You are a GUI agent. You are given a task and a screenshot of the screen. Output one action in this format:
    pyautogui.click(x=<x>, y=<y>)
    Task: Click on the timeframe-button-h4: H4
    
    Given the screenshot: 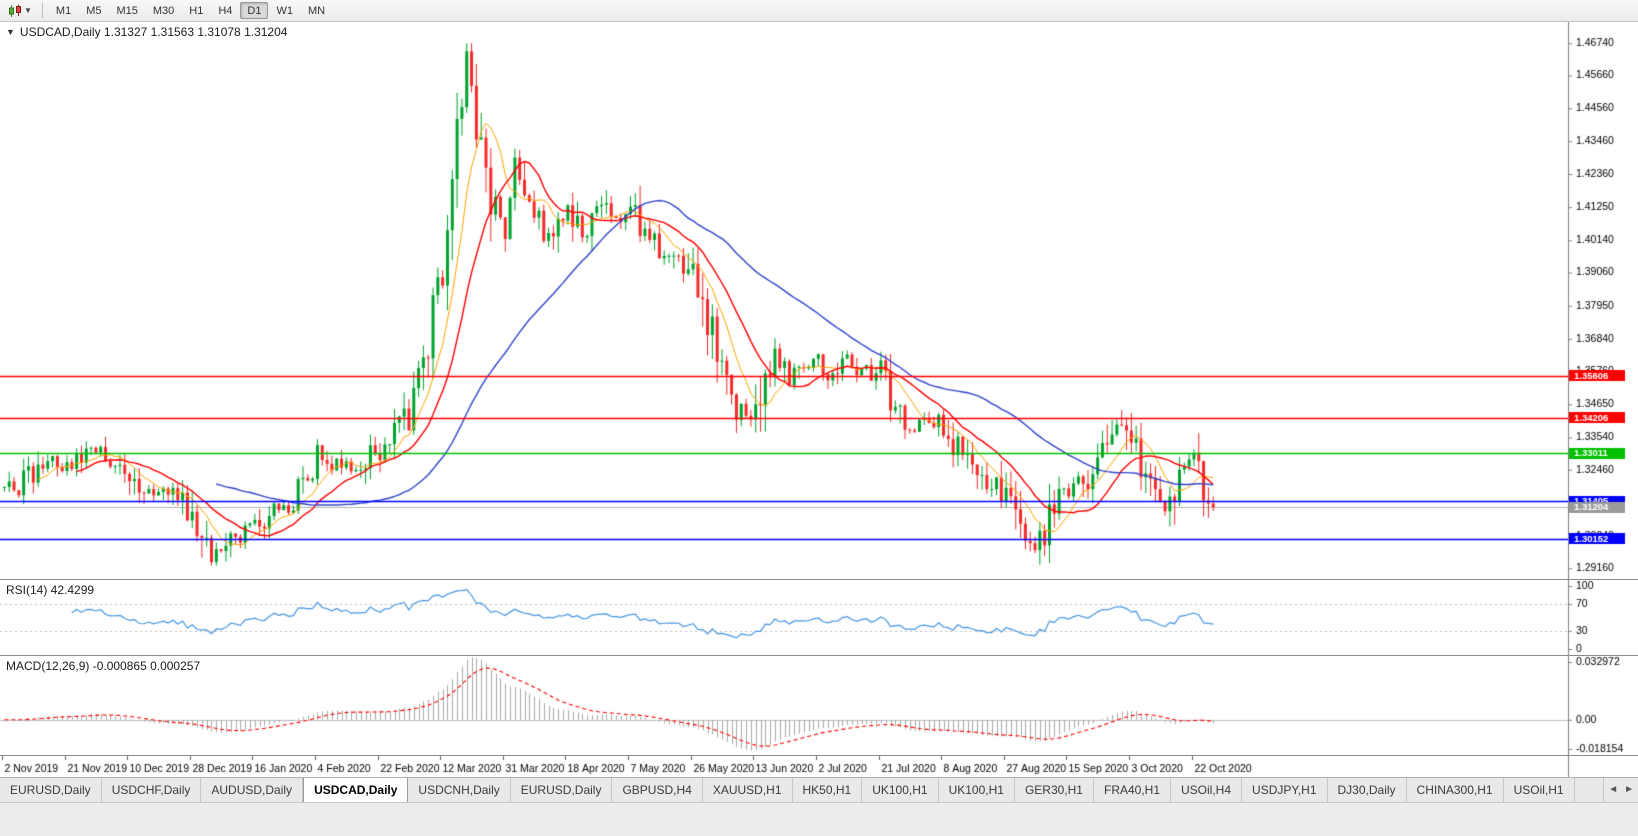 What is the action you would take?
    pyautogui.click(x=225, y=11)
    